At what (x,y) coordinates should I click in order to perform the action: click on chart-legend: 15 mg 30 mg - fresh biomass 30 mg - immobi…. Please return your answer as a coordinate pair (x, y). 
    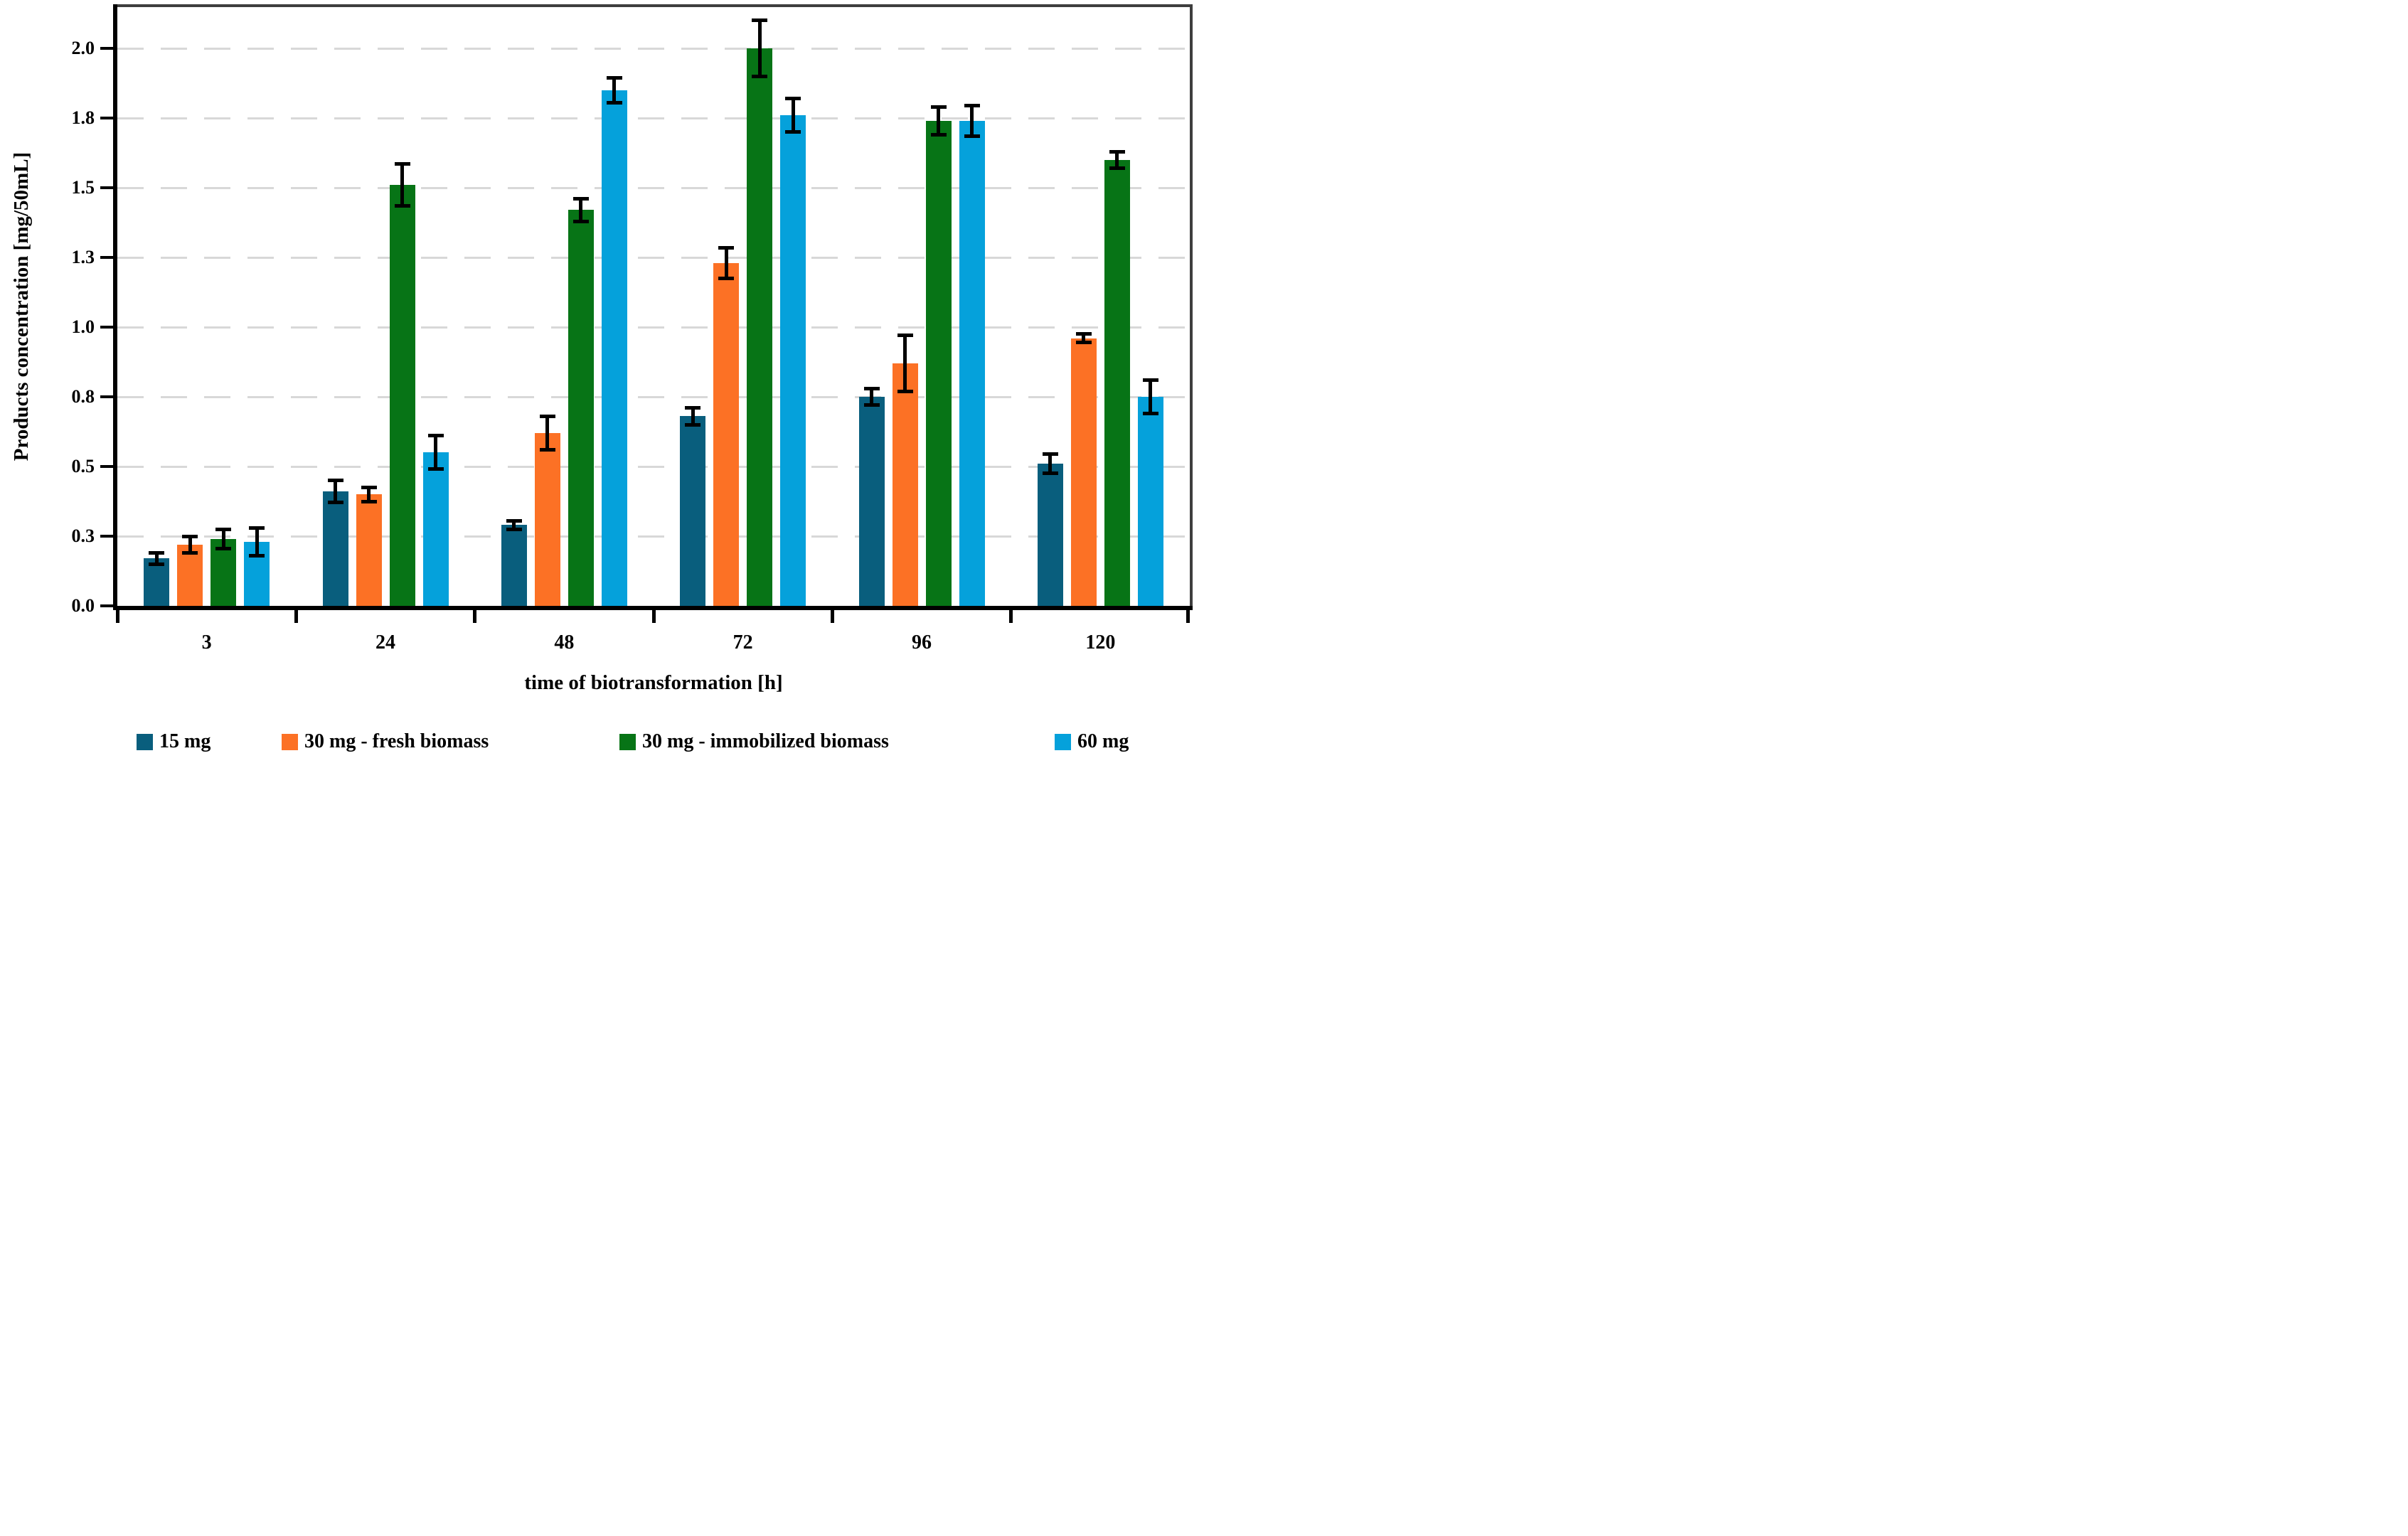
    Looking at the image, I should click on (602, 742).